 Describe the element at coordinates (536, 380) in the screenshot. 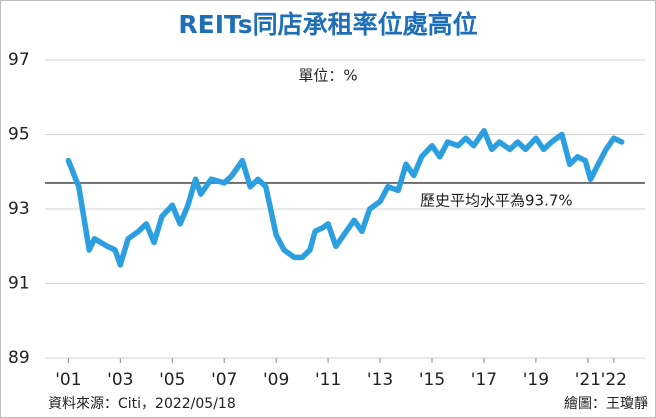

I see `x-tick-label: '19` at that location.